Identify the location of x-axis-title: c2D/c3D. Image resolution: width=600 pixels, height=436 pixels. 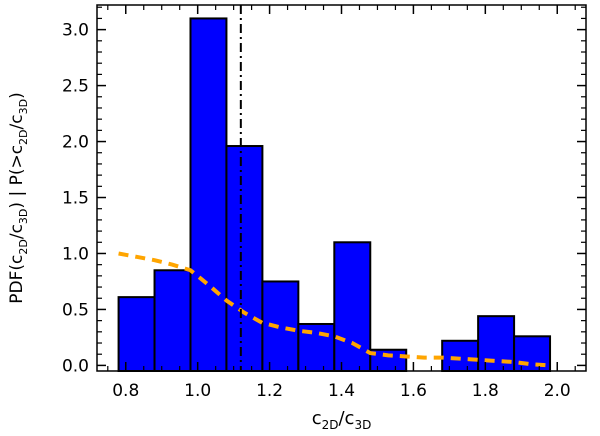
(342, 420).